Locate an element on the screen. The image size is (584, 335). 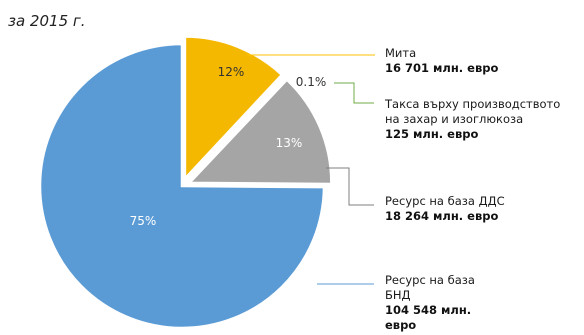
callout-value-gni-1: 104 548 млн. is located at coordinates (428, 310).